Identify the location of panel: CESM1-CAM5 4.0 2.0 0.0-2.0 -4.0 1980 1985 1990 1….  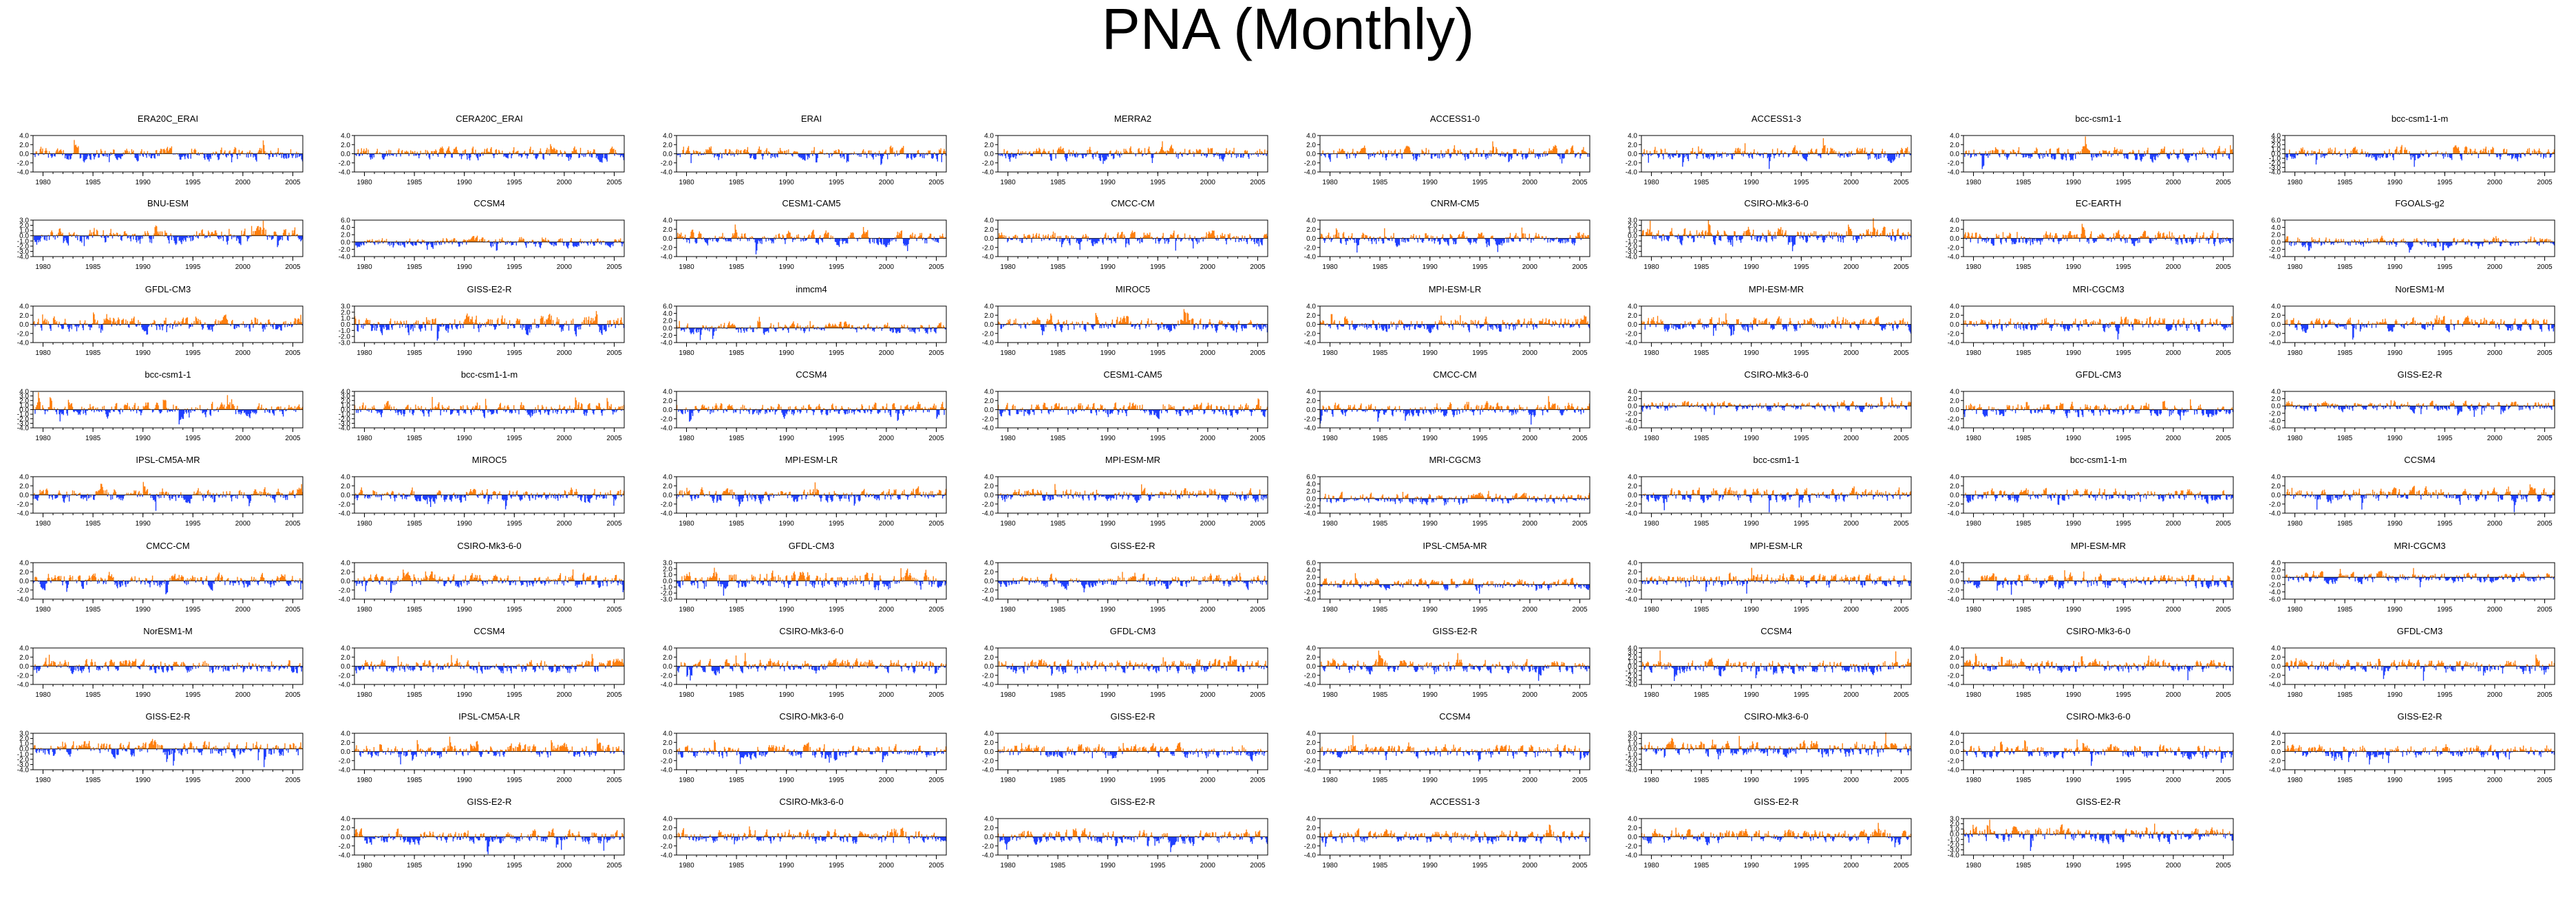
(1125, 405).